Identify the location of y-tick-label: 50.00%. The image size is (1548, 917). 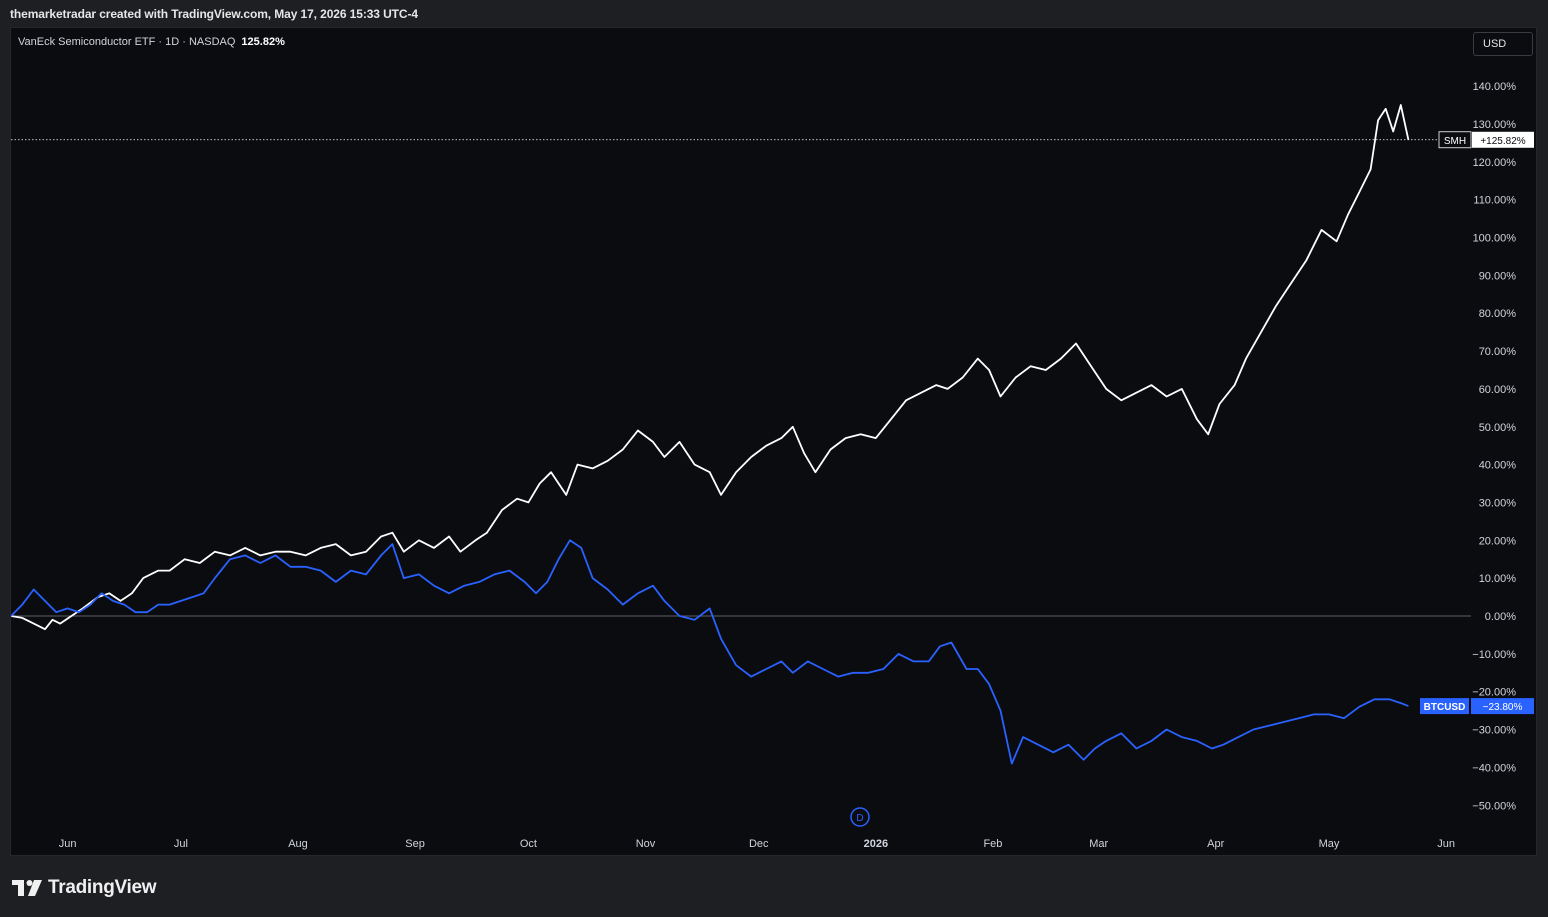
(1498, 428).